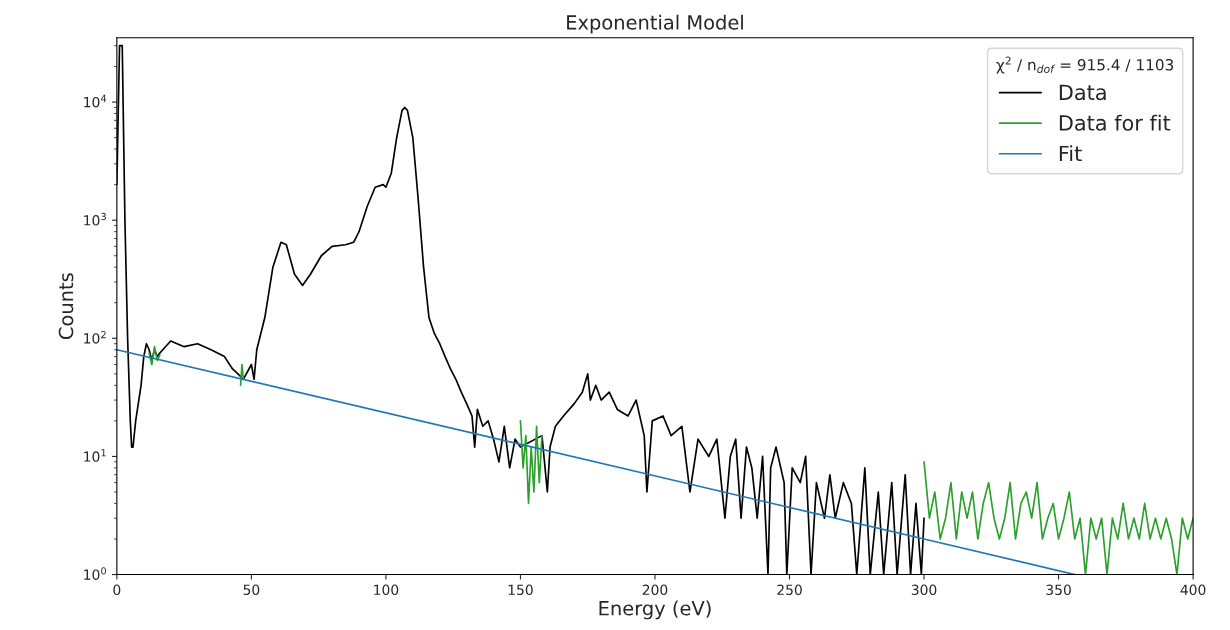 The image size is (1230, 630). I want to click on chart-title: Exponential Model, so click(655, 24).